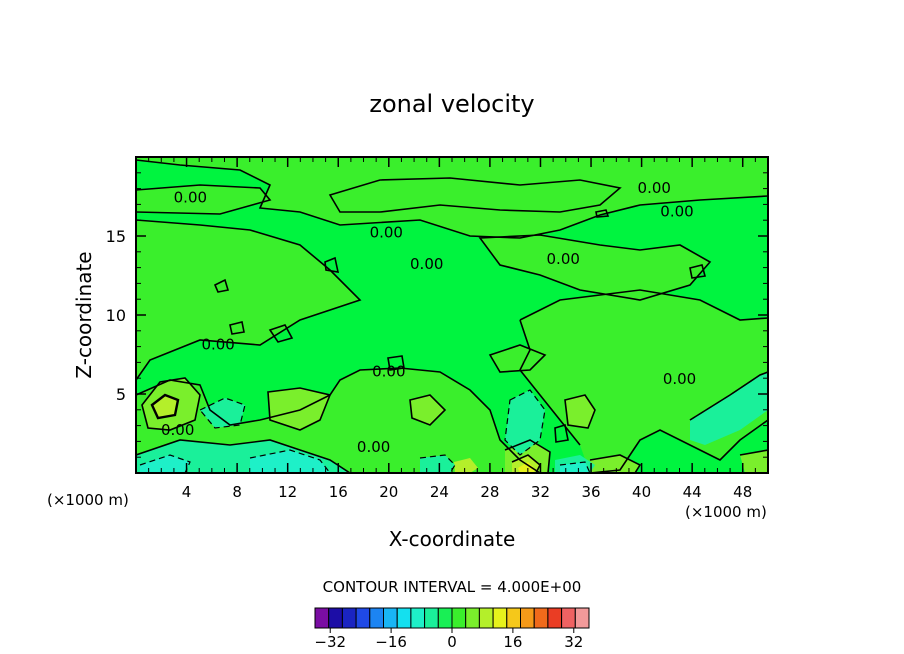 The height and width of the screenshot is (654, 904). What do you see at coordinates (641, 492) in the screenshot?
I see `x-tick-label: 40` at bounding box center [641, 492].